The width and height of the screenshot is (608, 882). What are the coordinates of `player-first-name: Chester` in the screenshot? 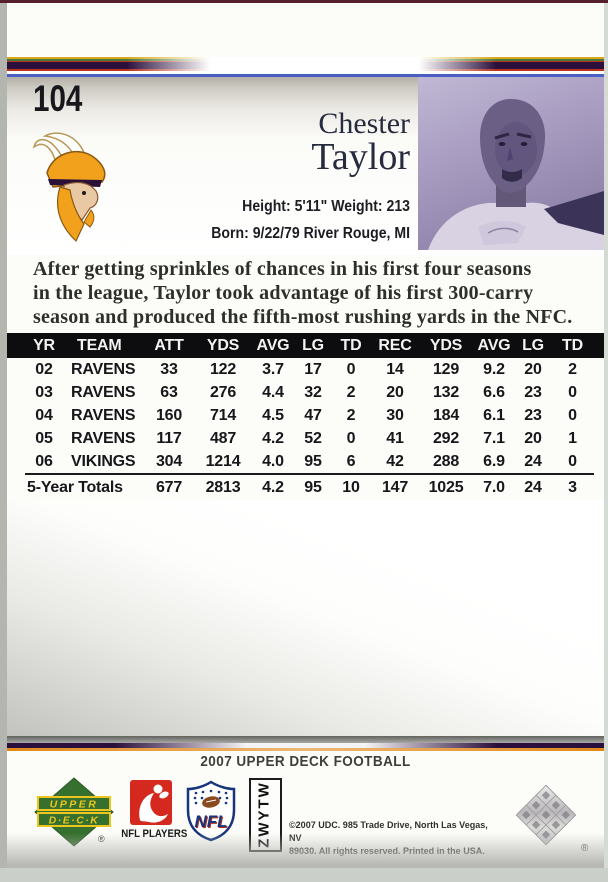 It's located at (364, 123).